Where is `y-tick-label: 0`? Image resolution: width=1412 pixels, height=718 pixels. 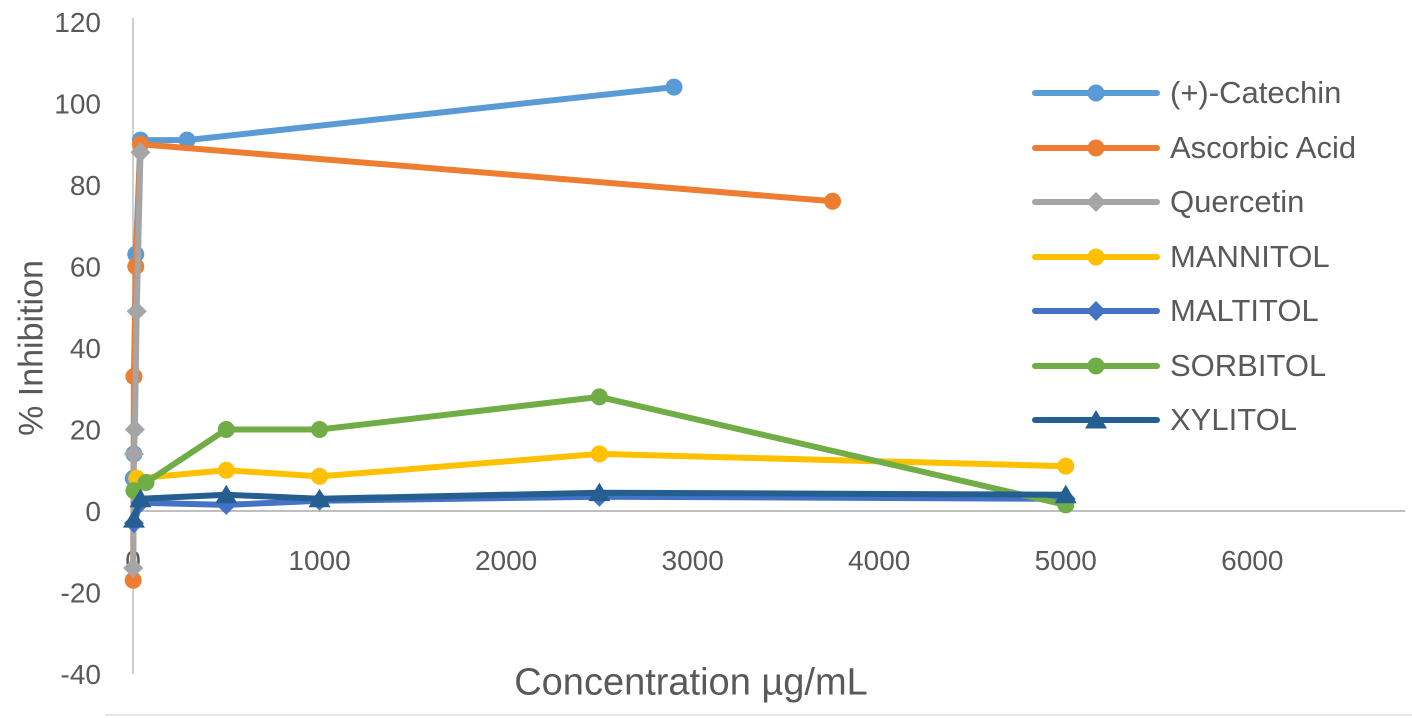 y-tick-label: 0 is located at coordinates (93, 511).